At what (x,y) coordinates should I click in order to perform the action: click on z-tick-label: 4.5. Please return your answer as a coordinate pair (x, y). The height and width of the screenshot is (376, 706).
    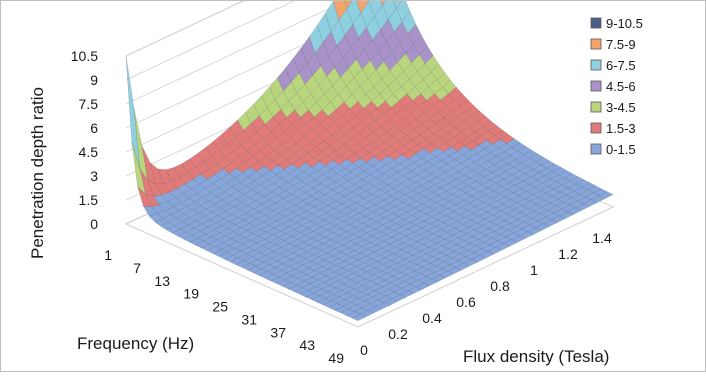
    Looking at the image, I should click on (89, 152).